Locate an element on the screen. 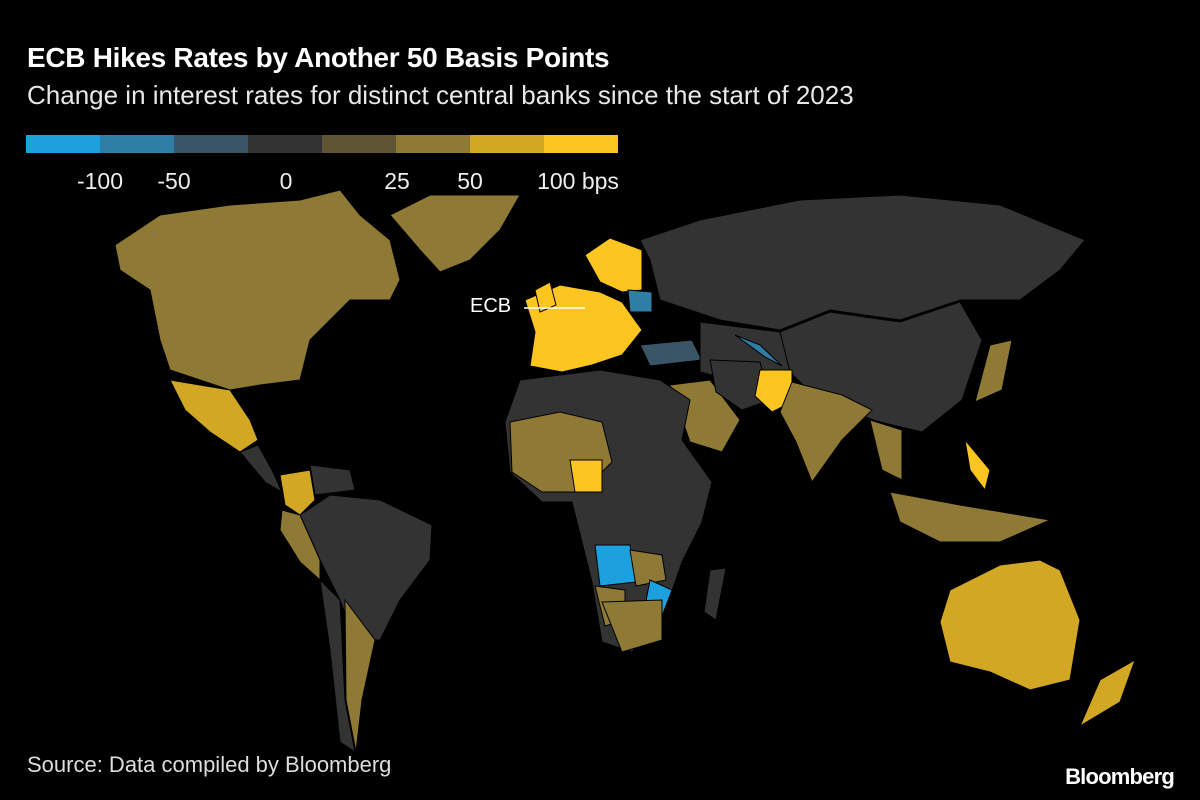 The width and height of the screenshot is (1200, 800). region-indonesia is located at coordinates (970, 517).